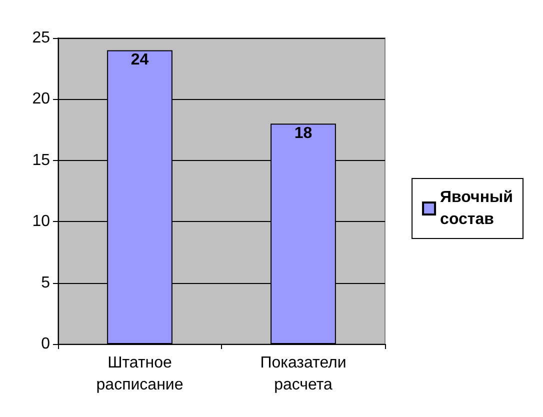 This screenshot has height=417, width=543. I want to click on y-tick-label: 0, so click(45, 344).